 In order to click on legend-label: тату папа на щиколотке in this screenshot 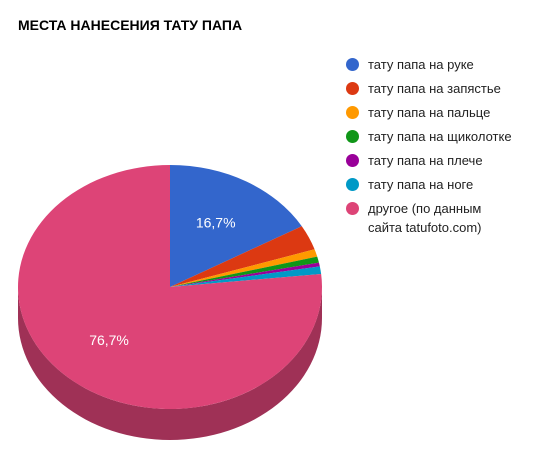, I will do `click(440, 136)`.